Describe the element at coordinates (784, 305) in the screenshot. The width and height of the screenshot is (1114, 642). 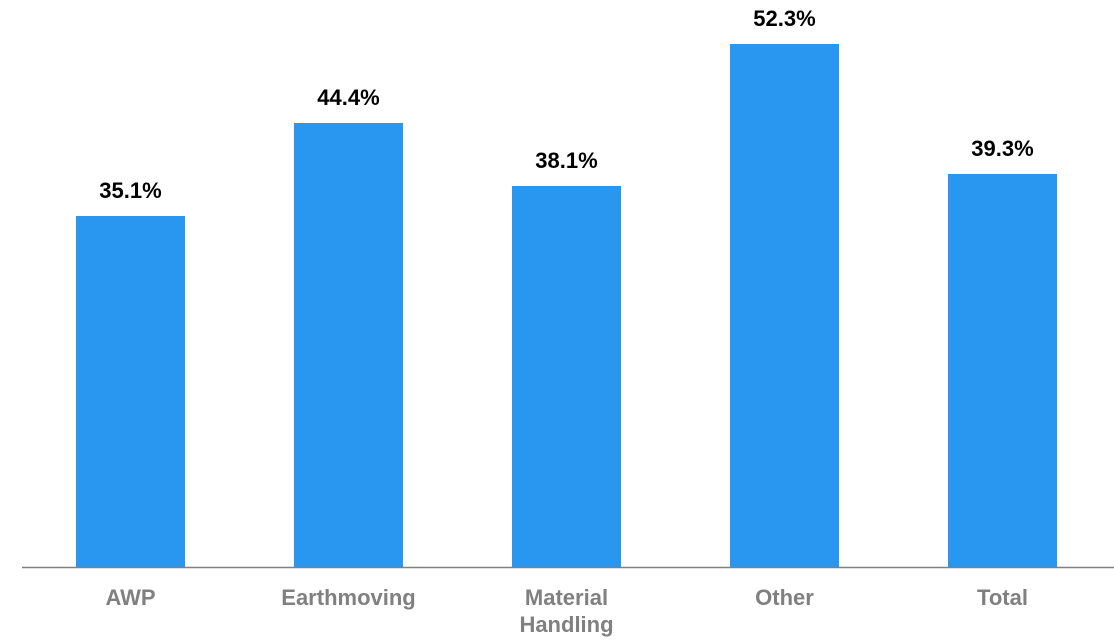
I see `bar-other` at that location.